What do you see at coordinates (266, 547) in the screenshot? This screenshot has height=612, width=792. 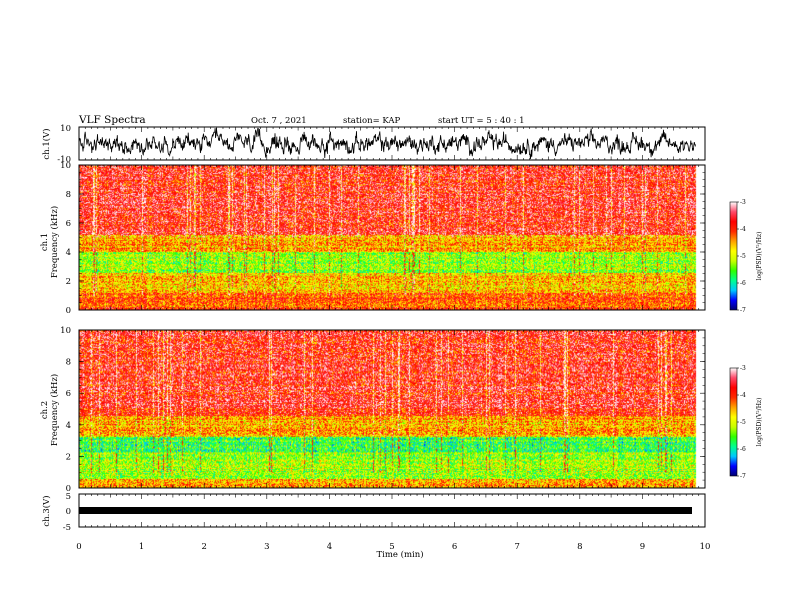 I see `time-tick-label: 3` at bounding box center [266, 547].